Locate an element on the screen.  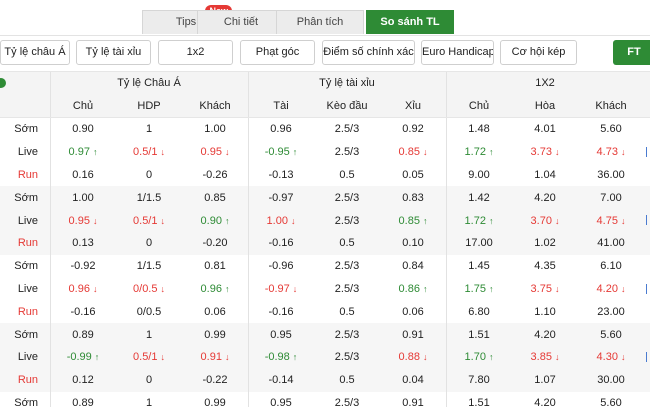
odds-value: 3.85 is located at coordinates (541, 357).